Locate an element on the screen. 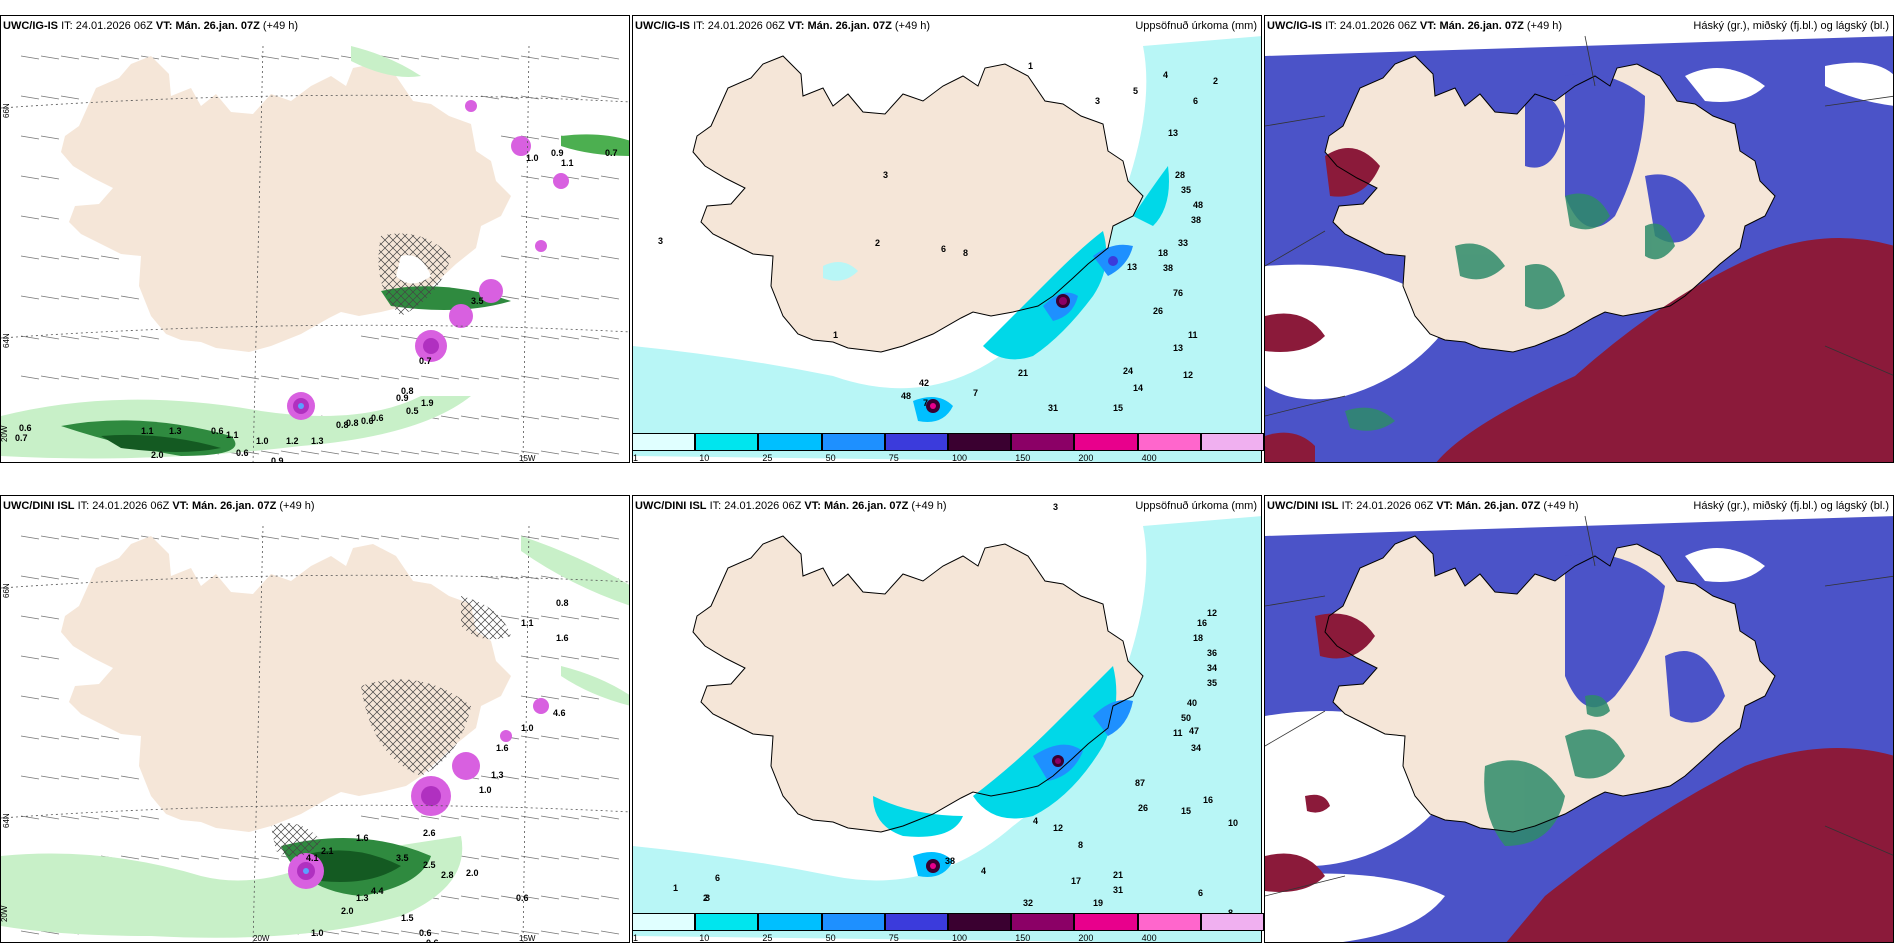 Image resolution: width=1900 pixels, height=950 pixels. value-label: 8 is located at coordinates (1080, 845).